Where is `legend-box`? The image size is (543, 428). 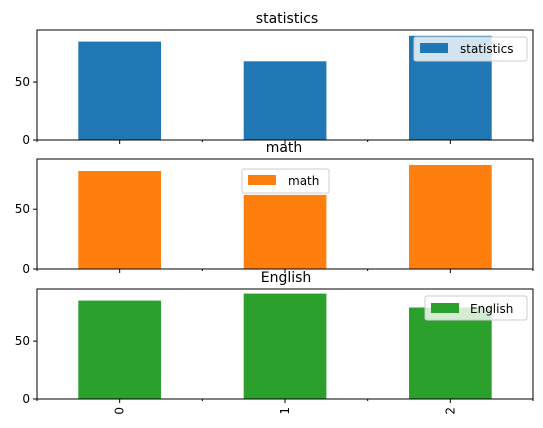 legend-box is located at coordinates (476, 308).